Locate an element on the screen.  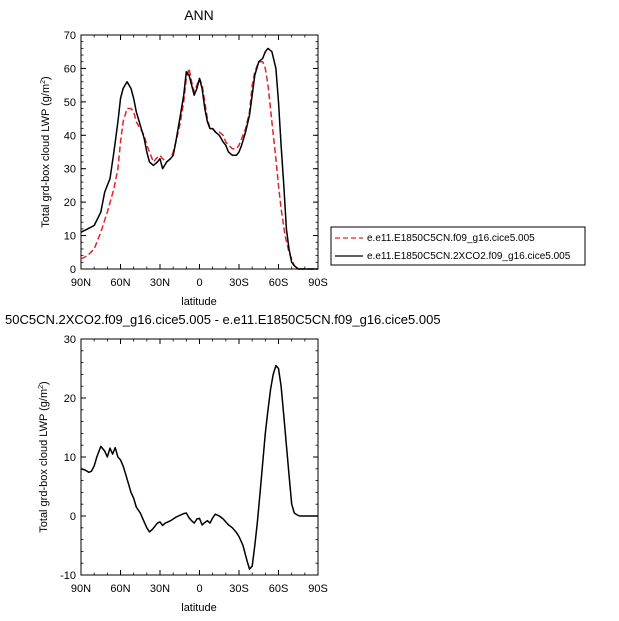
chart-bottom-frame is located at coordinates (199, 457).